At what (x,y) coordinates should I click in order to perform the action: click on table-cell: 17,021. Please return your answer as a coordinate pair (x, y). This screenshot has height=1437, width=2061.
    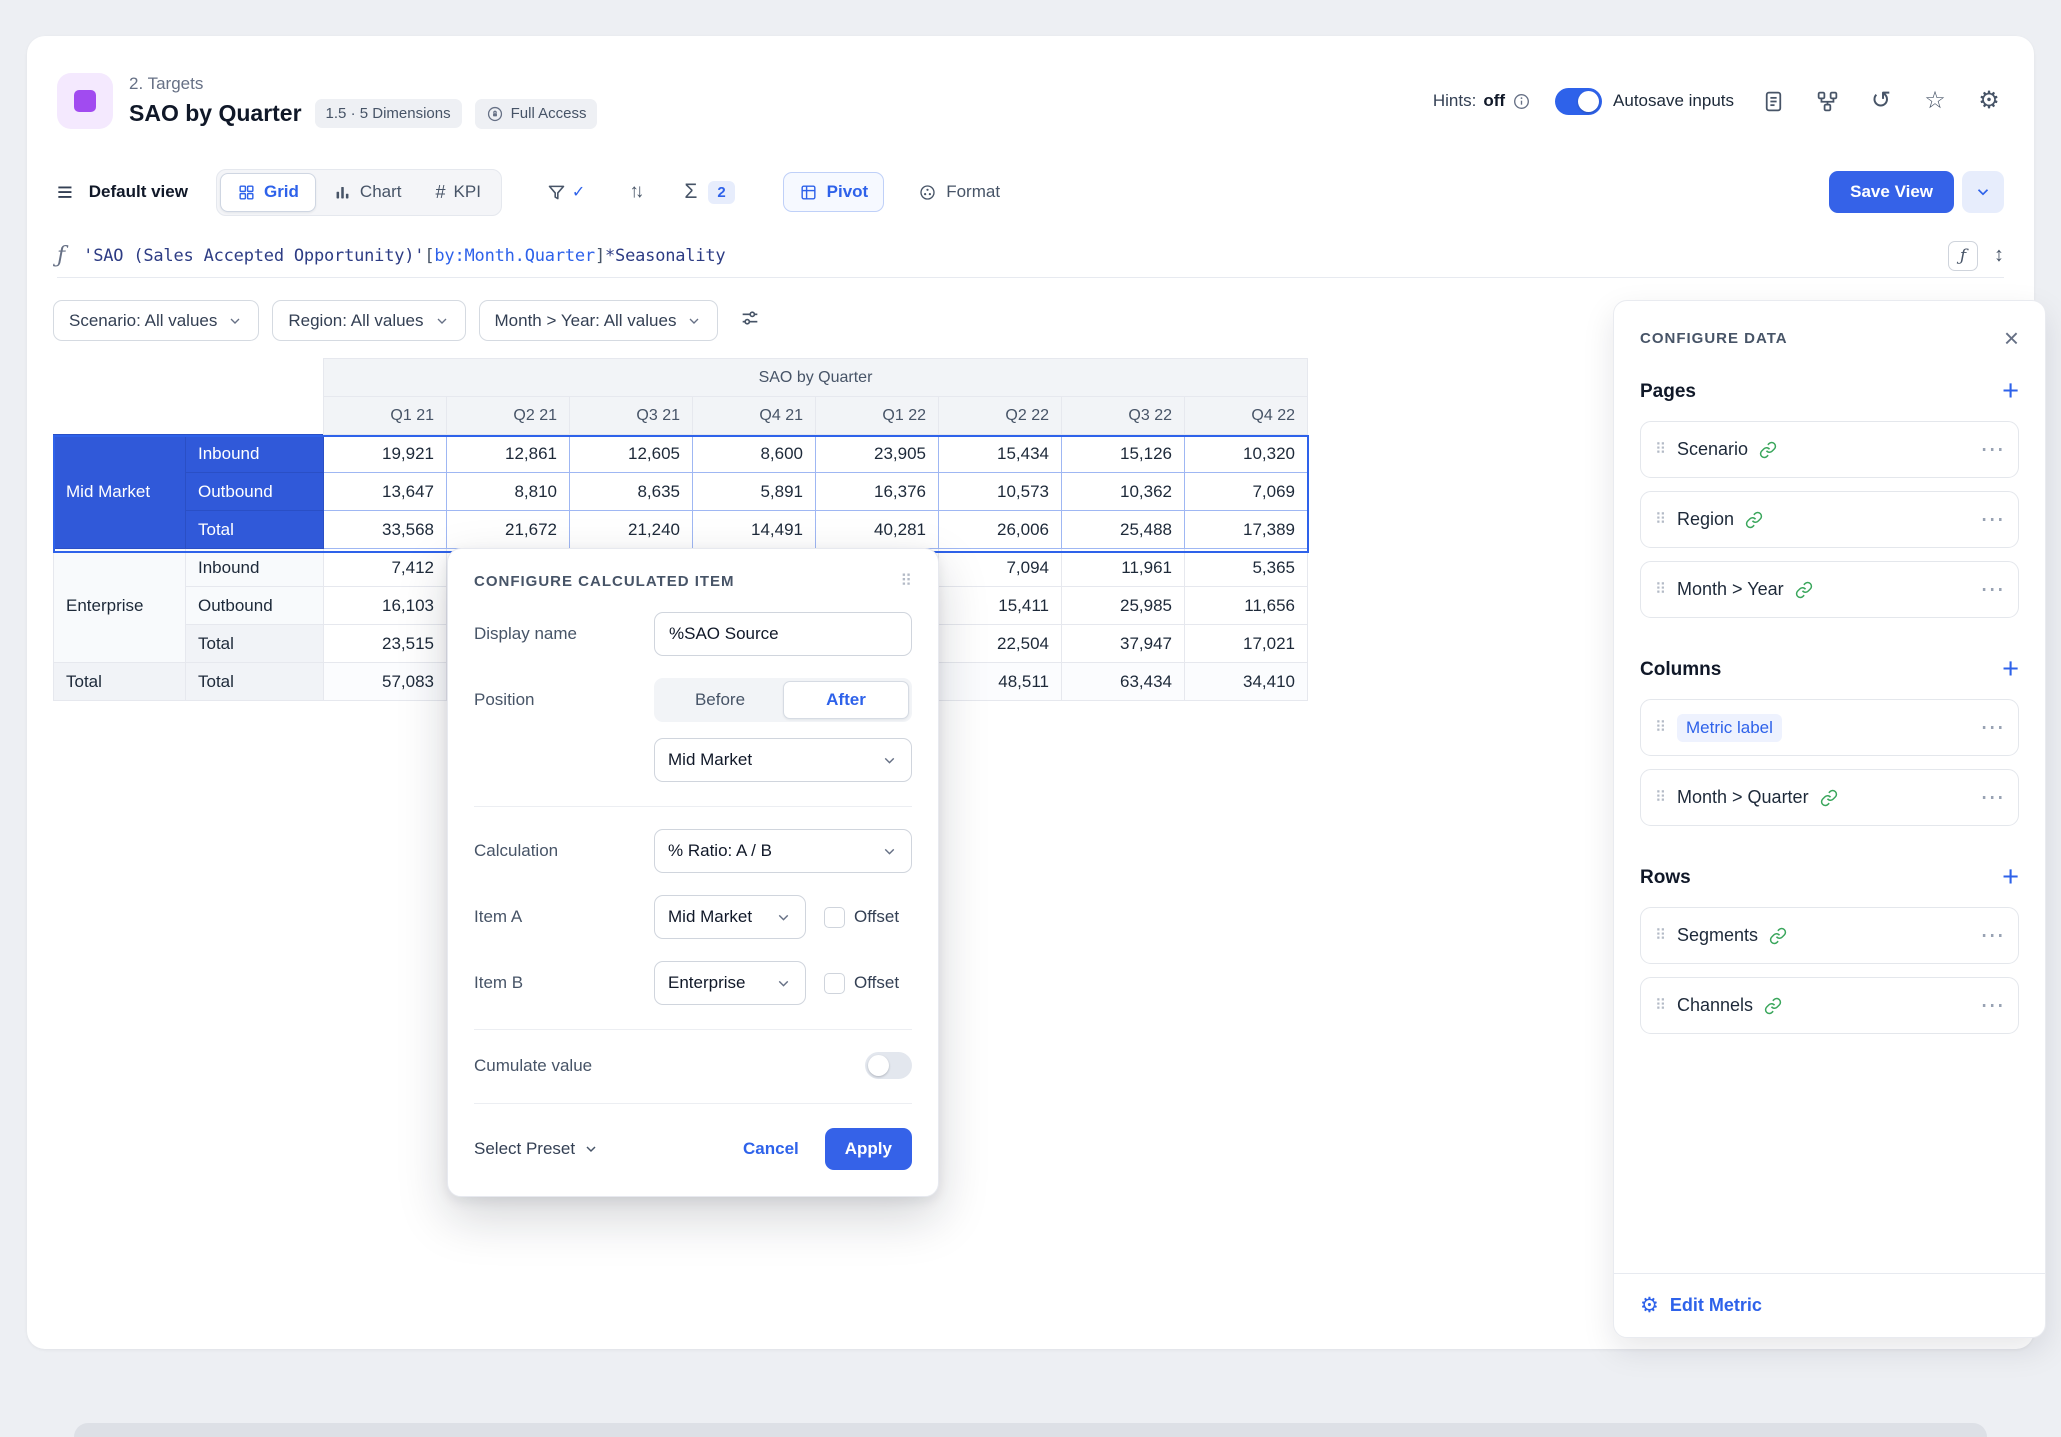
    Looking at the image, I should click on (1246, 643).